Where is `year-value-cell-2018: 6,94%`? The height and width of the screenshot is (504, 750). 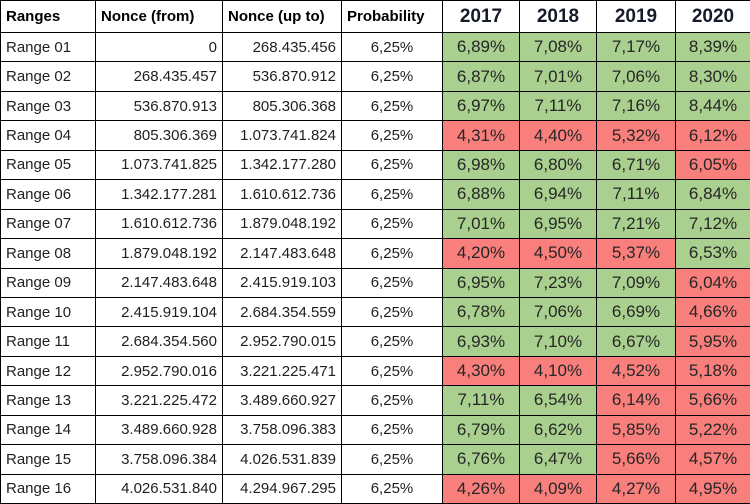 year-value-cell-2018: 6,94% is located at coordinates (558, 194).